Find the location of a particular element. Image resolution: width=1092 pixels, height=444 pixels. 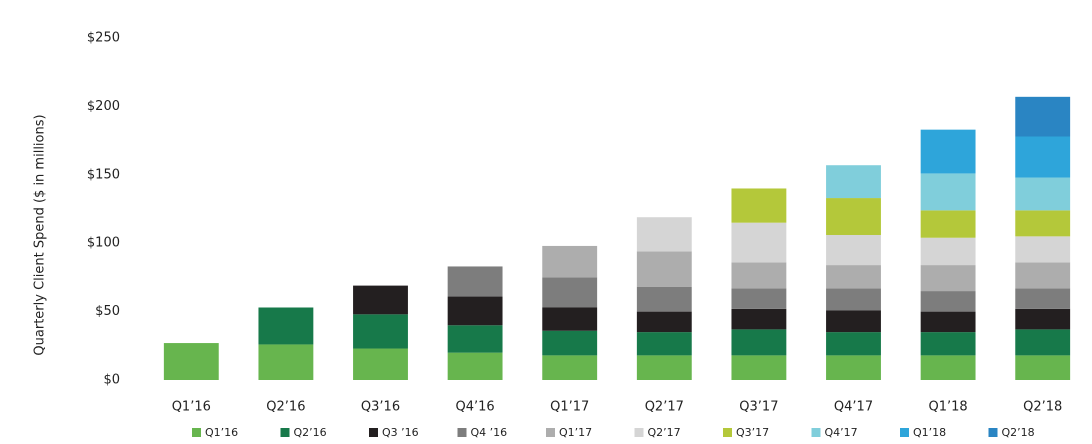

y-tick-label: $200 is located at coordinates (103, 106).